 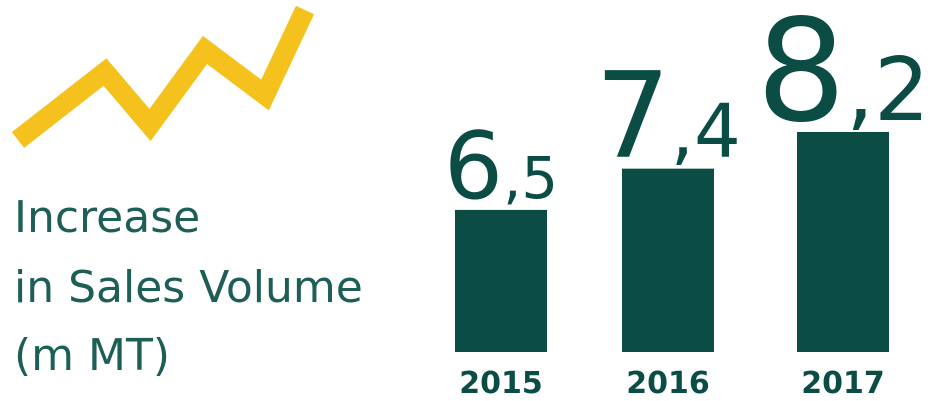 I want to click on x-tick-label: 2016, so click(x=668, y=383).